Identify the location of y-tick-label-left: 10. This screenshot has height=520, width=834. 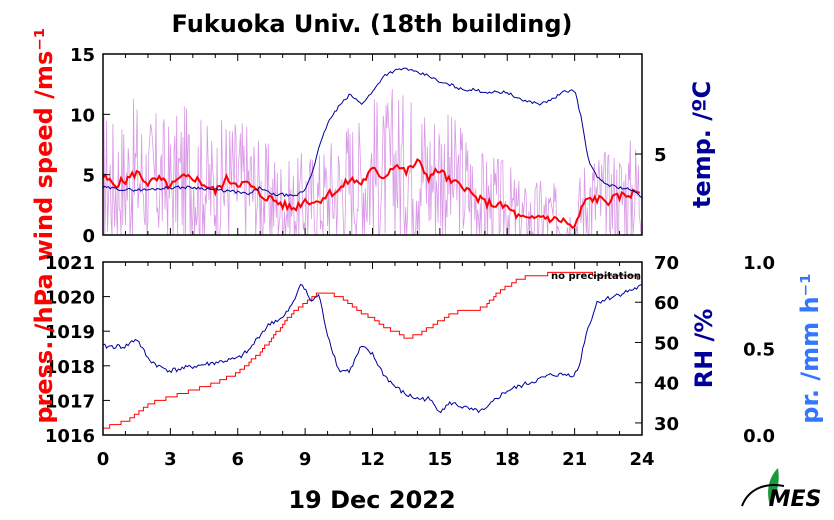
(82, 115).